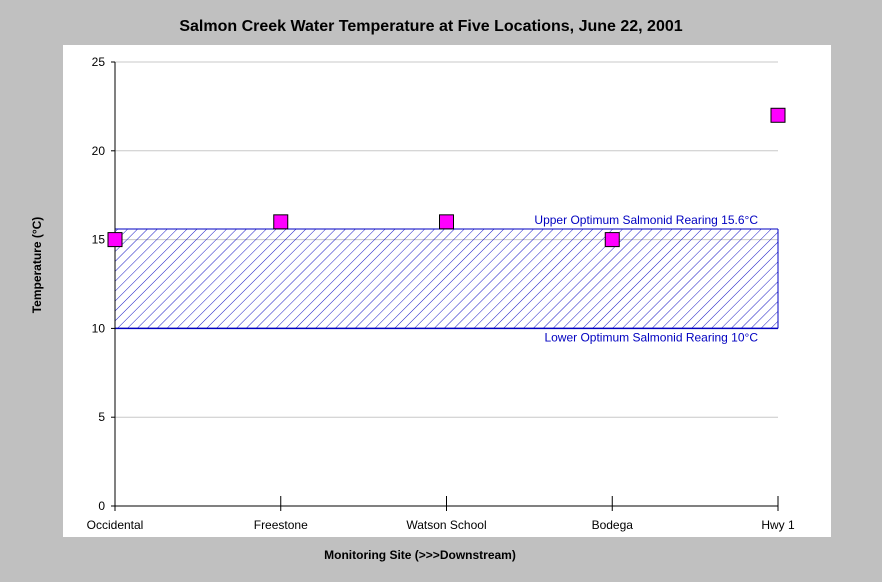  Describe the element at coordinates (101, 506) in the screenshot. I see `y-tick-label: 0` at that location.